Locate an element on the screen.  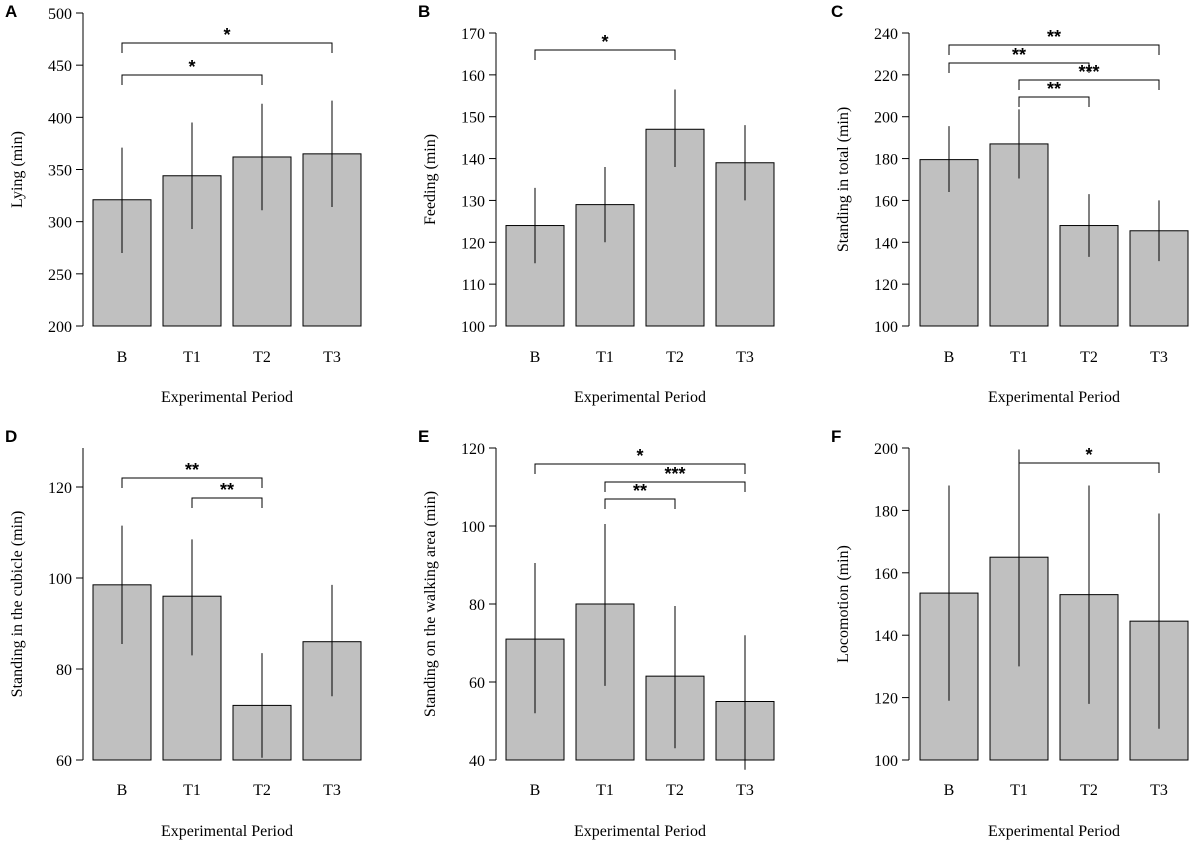
y-tick-label: 300 is located at coordinates (60, 223).